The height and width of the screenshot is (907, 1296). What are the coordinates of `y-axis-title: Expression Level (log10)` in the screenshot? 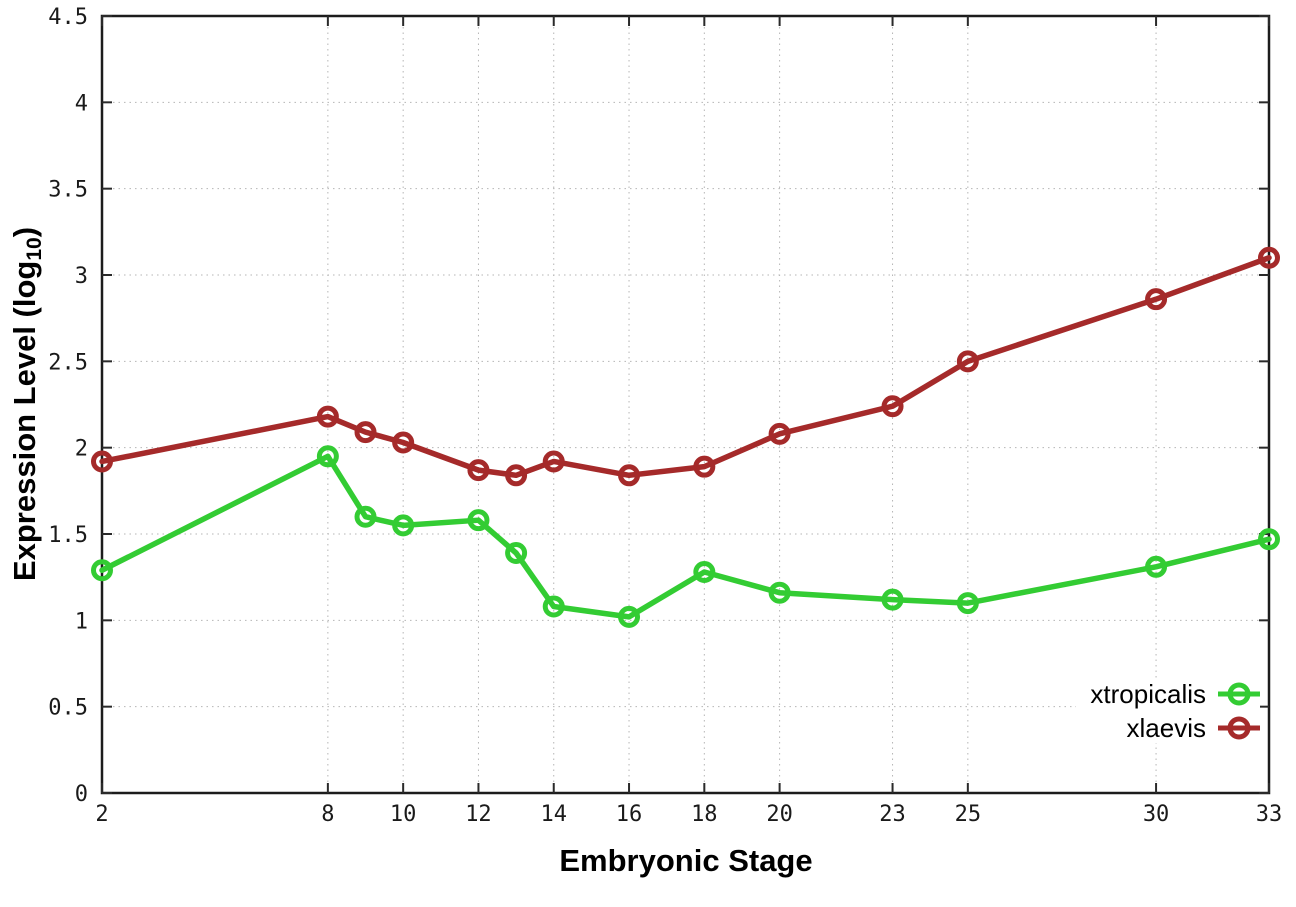 It's located at (27, 404).